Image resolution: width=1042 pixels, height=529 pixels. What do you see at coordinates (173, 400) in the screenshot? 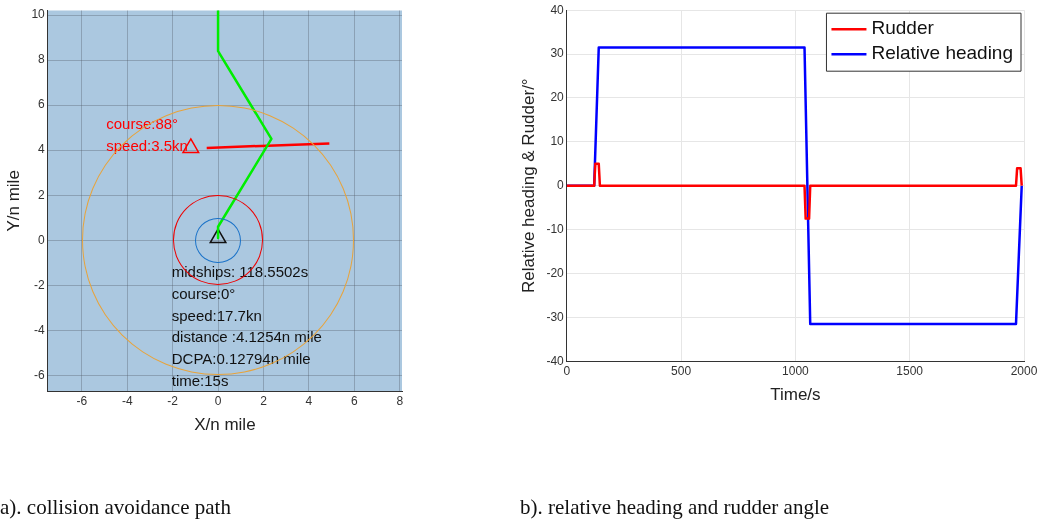
I see `x-tick-label: -2` at bounding box center [173, 400].